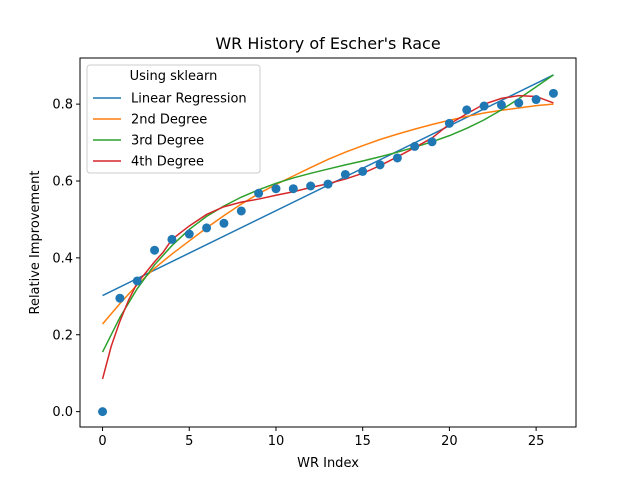 Image resolution: width=640 pixels, height=480 pixels. What do you see at coordinates (167, 141) in the screenshot?
I see `legend-label: 3rd Degree` at bounding box center [167, 141].